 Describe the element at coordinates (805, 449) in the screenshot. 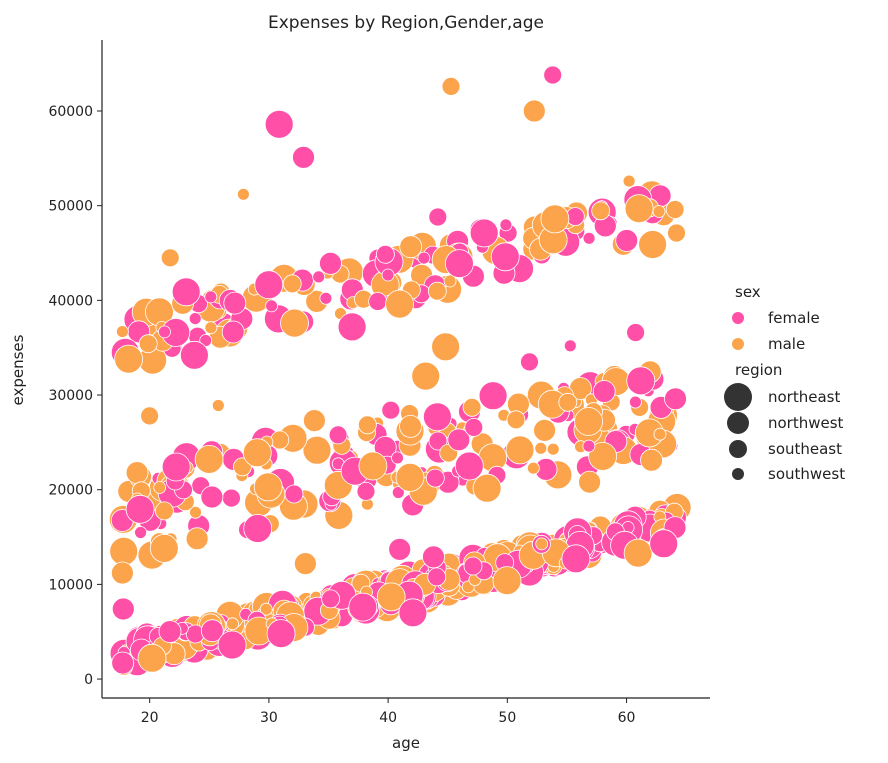

I see `legend-label-southeast: southeast` at that location.